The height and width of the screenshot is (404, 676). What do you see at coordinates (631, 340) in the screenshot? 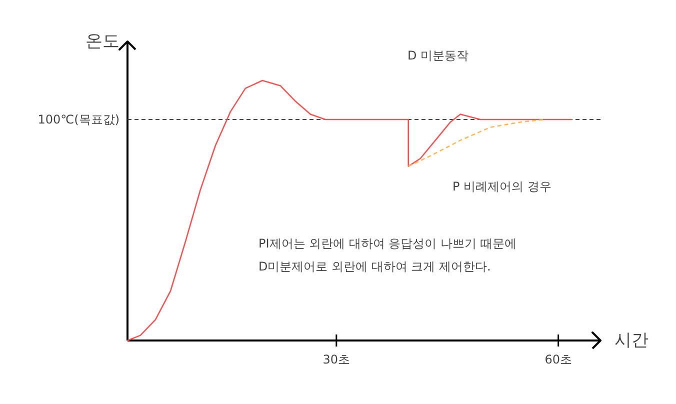
I see `x-axis-title: 시간` at bounding box center [631, 340].